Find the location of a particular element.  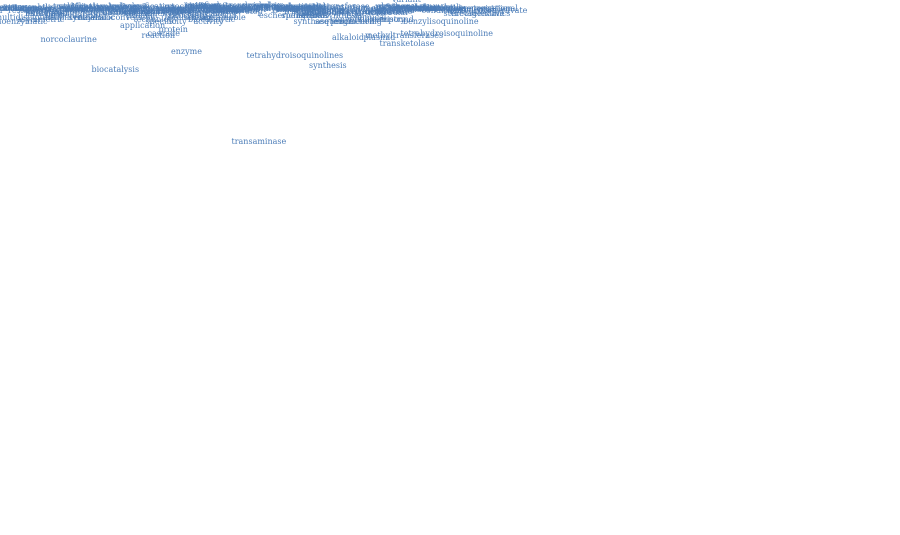

word-pathway: pathway is located at coordinates (313, 13).